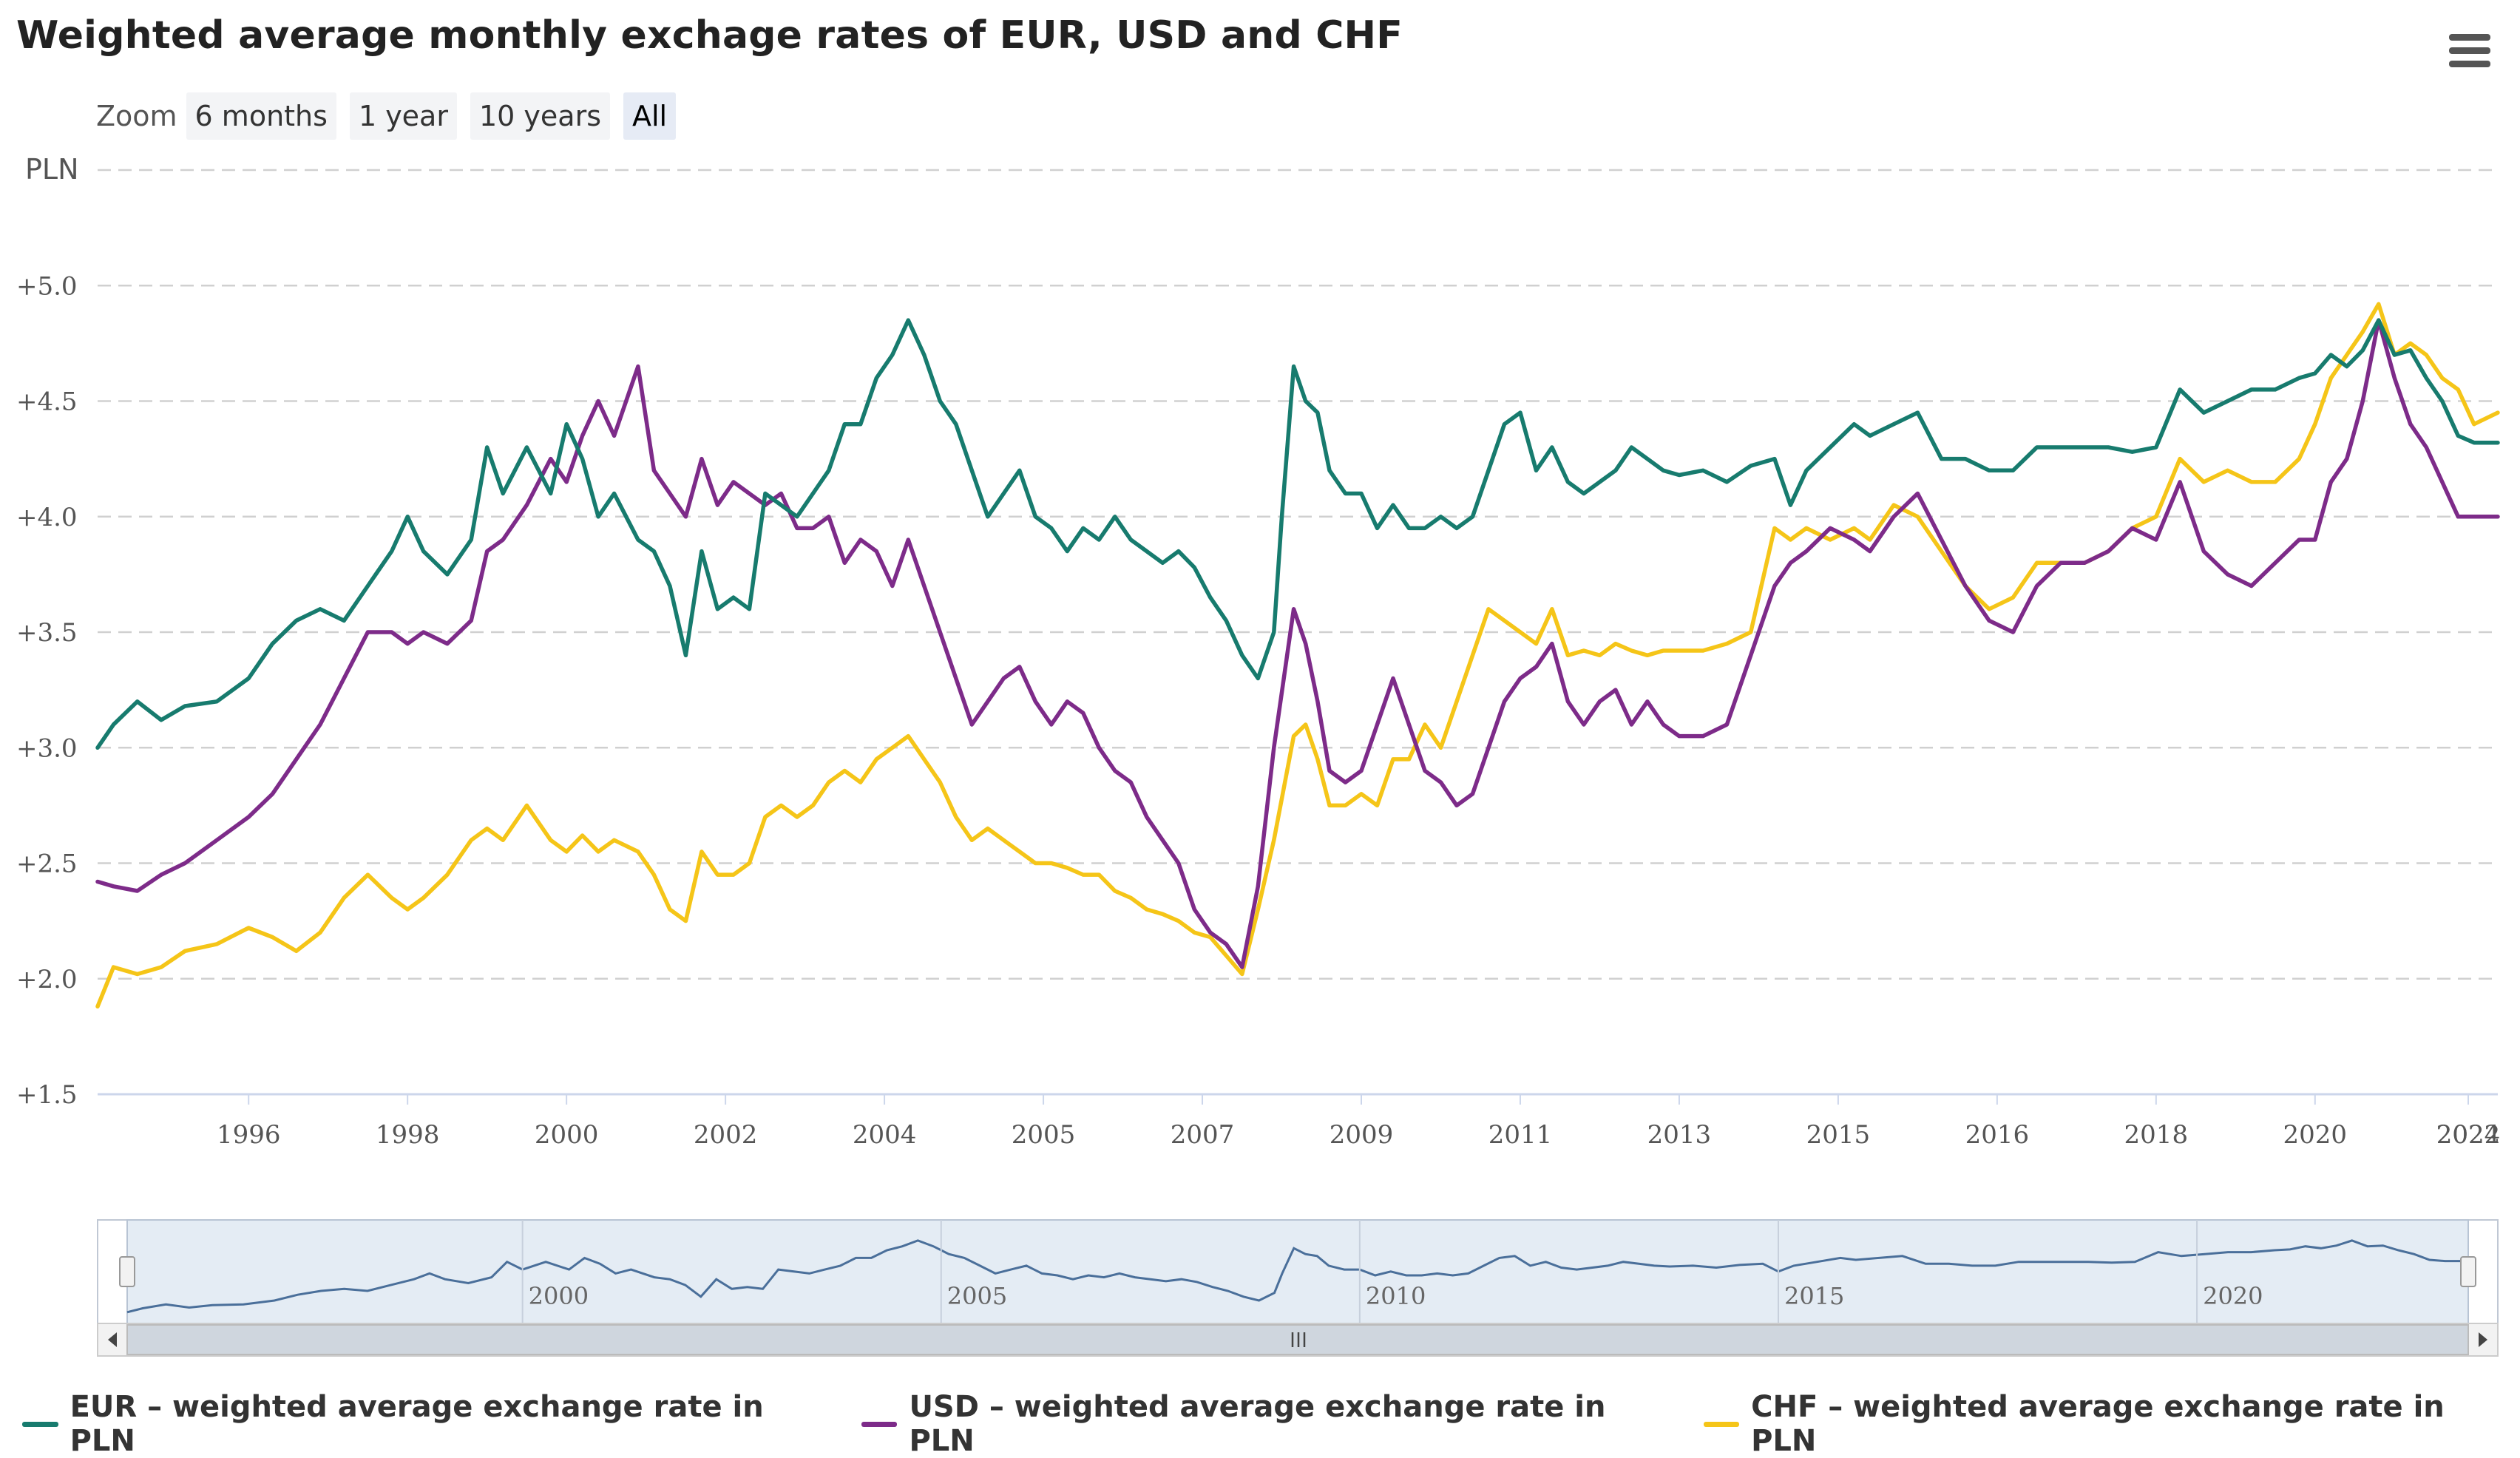 This screenshot has height=1458, width=2520. Describe the element at coordinates (261, 116) in the screenshot. I see `zoom-6-months-button: 6 months` at that location.